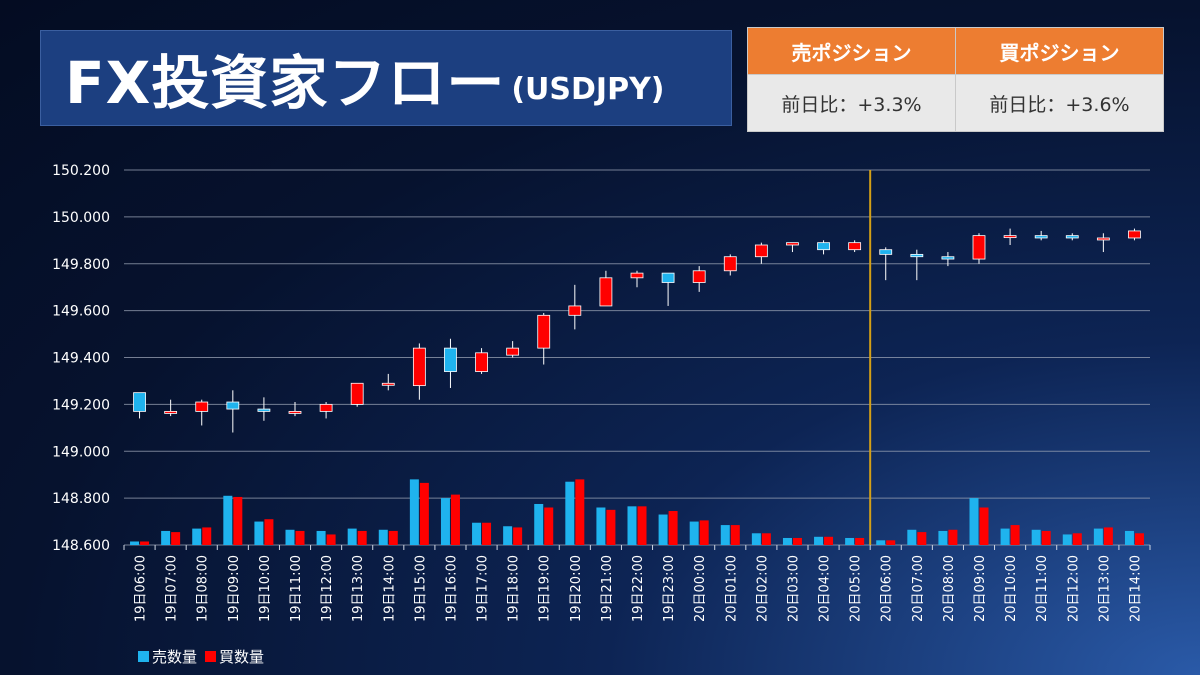 This screenshot has height=675, width=1200. Describe the element at coordinates (1073, 588) in the screenshot. I see `x-tick-label: 20日12:00` at that location.